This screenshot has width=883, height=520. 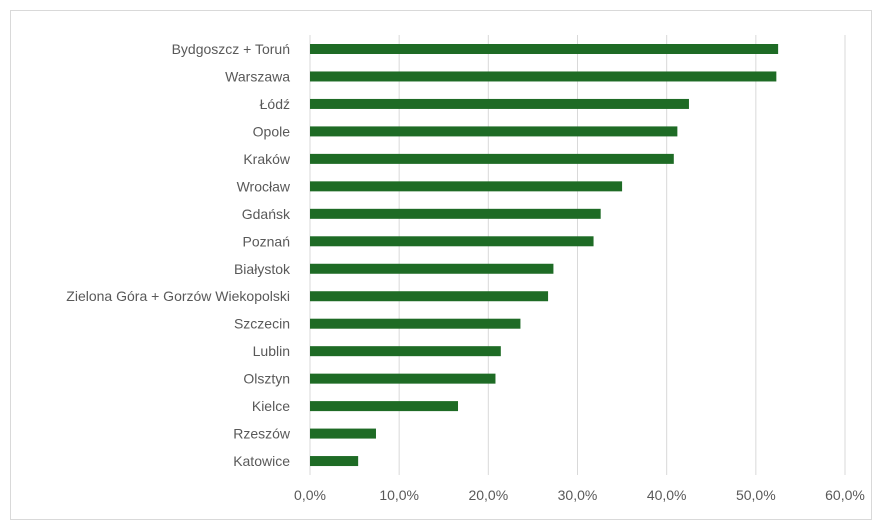 I want to click on category-label: Olsztyn, so click(x=266, y=379).